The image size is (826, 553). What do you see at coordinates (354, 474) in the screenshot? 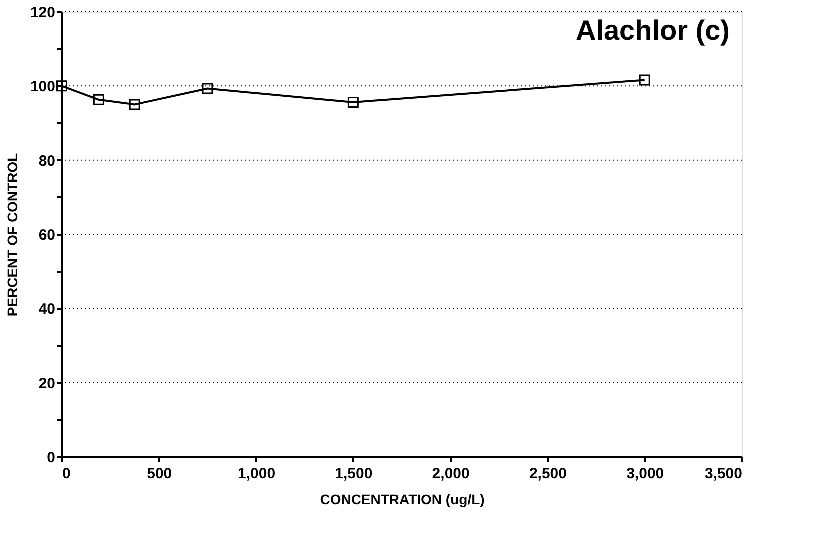
I see `x-tick-label: 1,500` at bounding box center [354, 474].